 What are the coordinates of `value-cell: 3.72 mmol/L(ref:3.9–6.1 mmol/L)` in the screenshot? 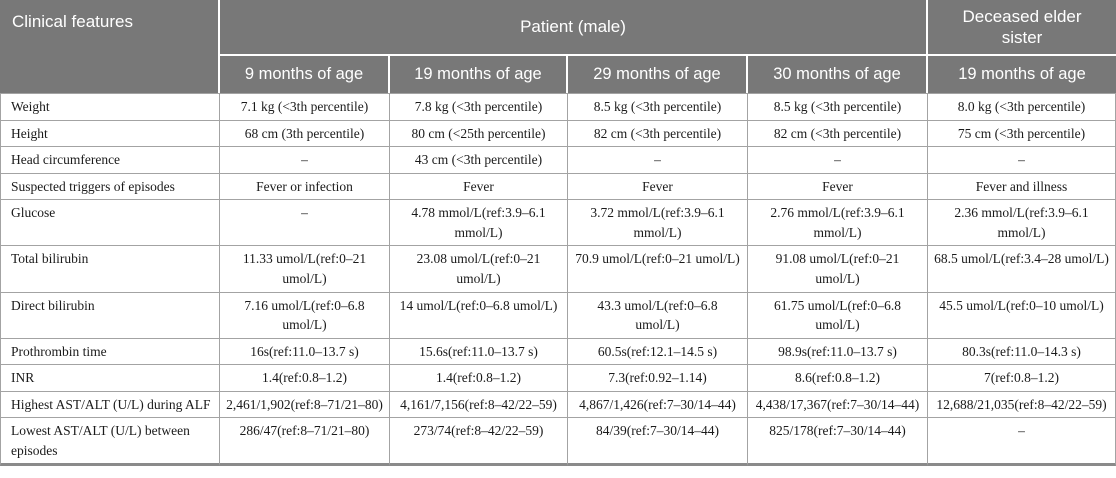 It's located at (658, 223).